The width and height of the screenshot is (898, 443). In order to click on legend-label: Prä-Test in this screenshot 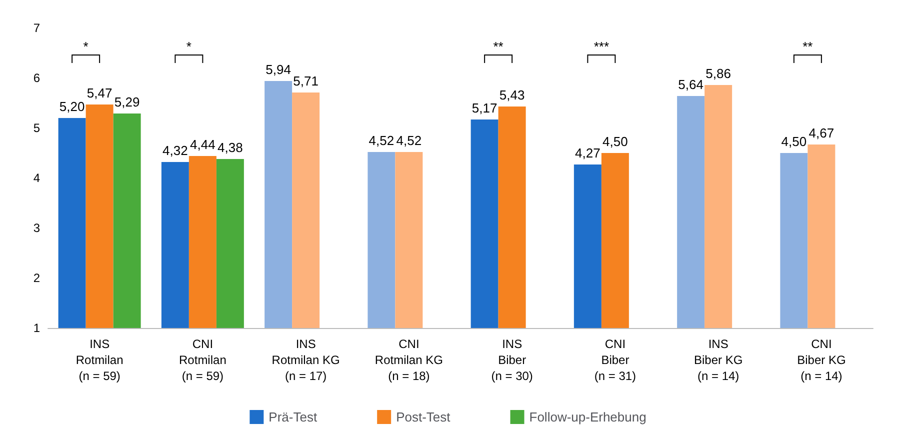, I will do `click(293, 417)`.